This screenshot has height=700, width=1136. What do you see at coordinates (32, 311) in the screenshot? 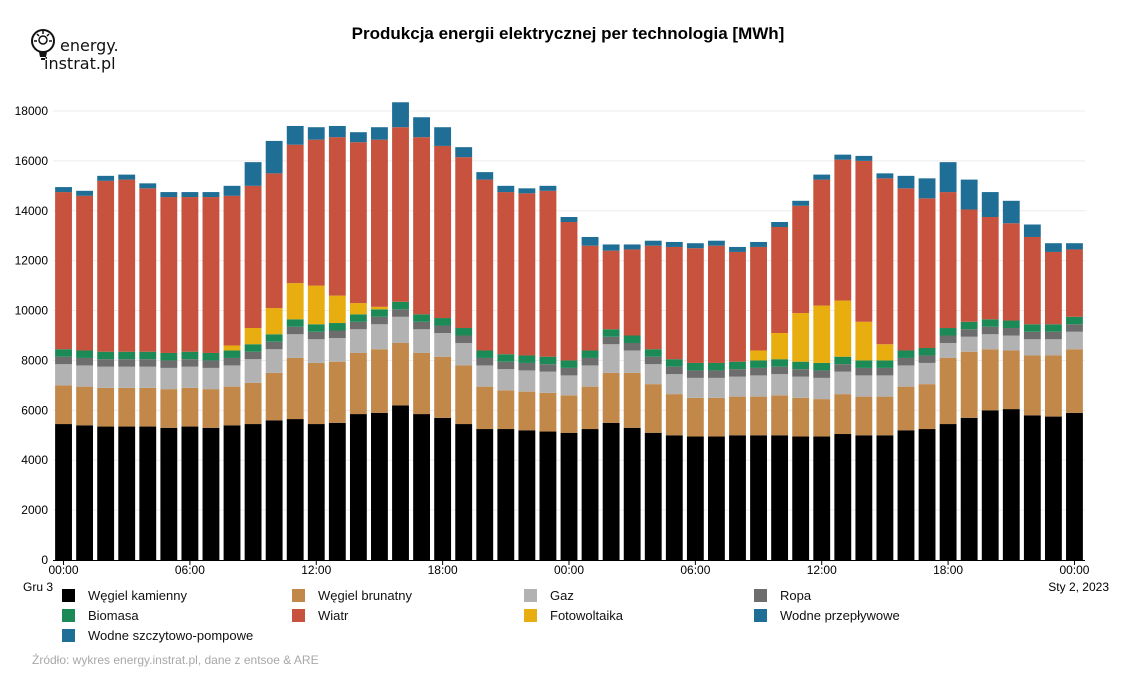
I see `y-tick-label: 10000` at bounding box center [32, 311].